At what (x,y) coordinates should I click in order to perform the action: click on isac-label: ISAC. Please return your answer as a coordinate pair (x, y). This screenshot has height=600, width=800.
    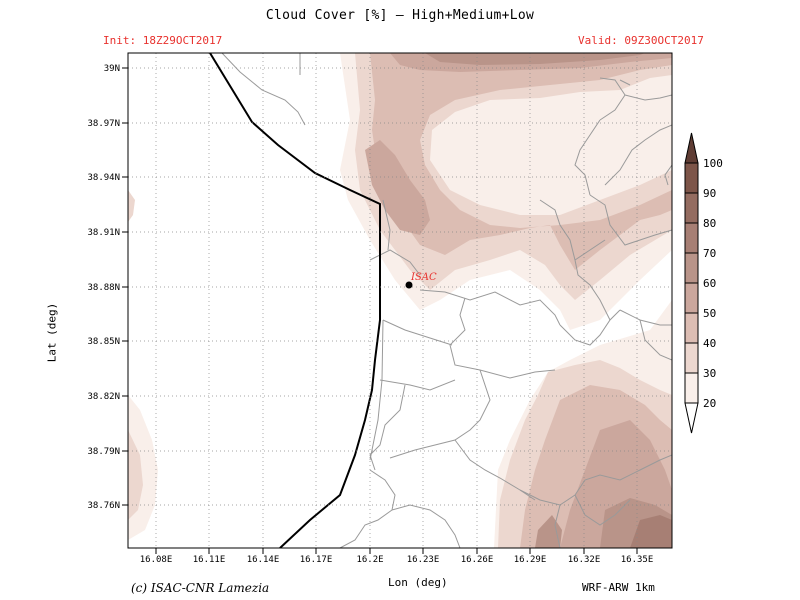
    Looking at the image, I should click on (423, 277).